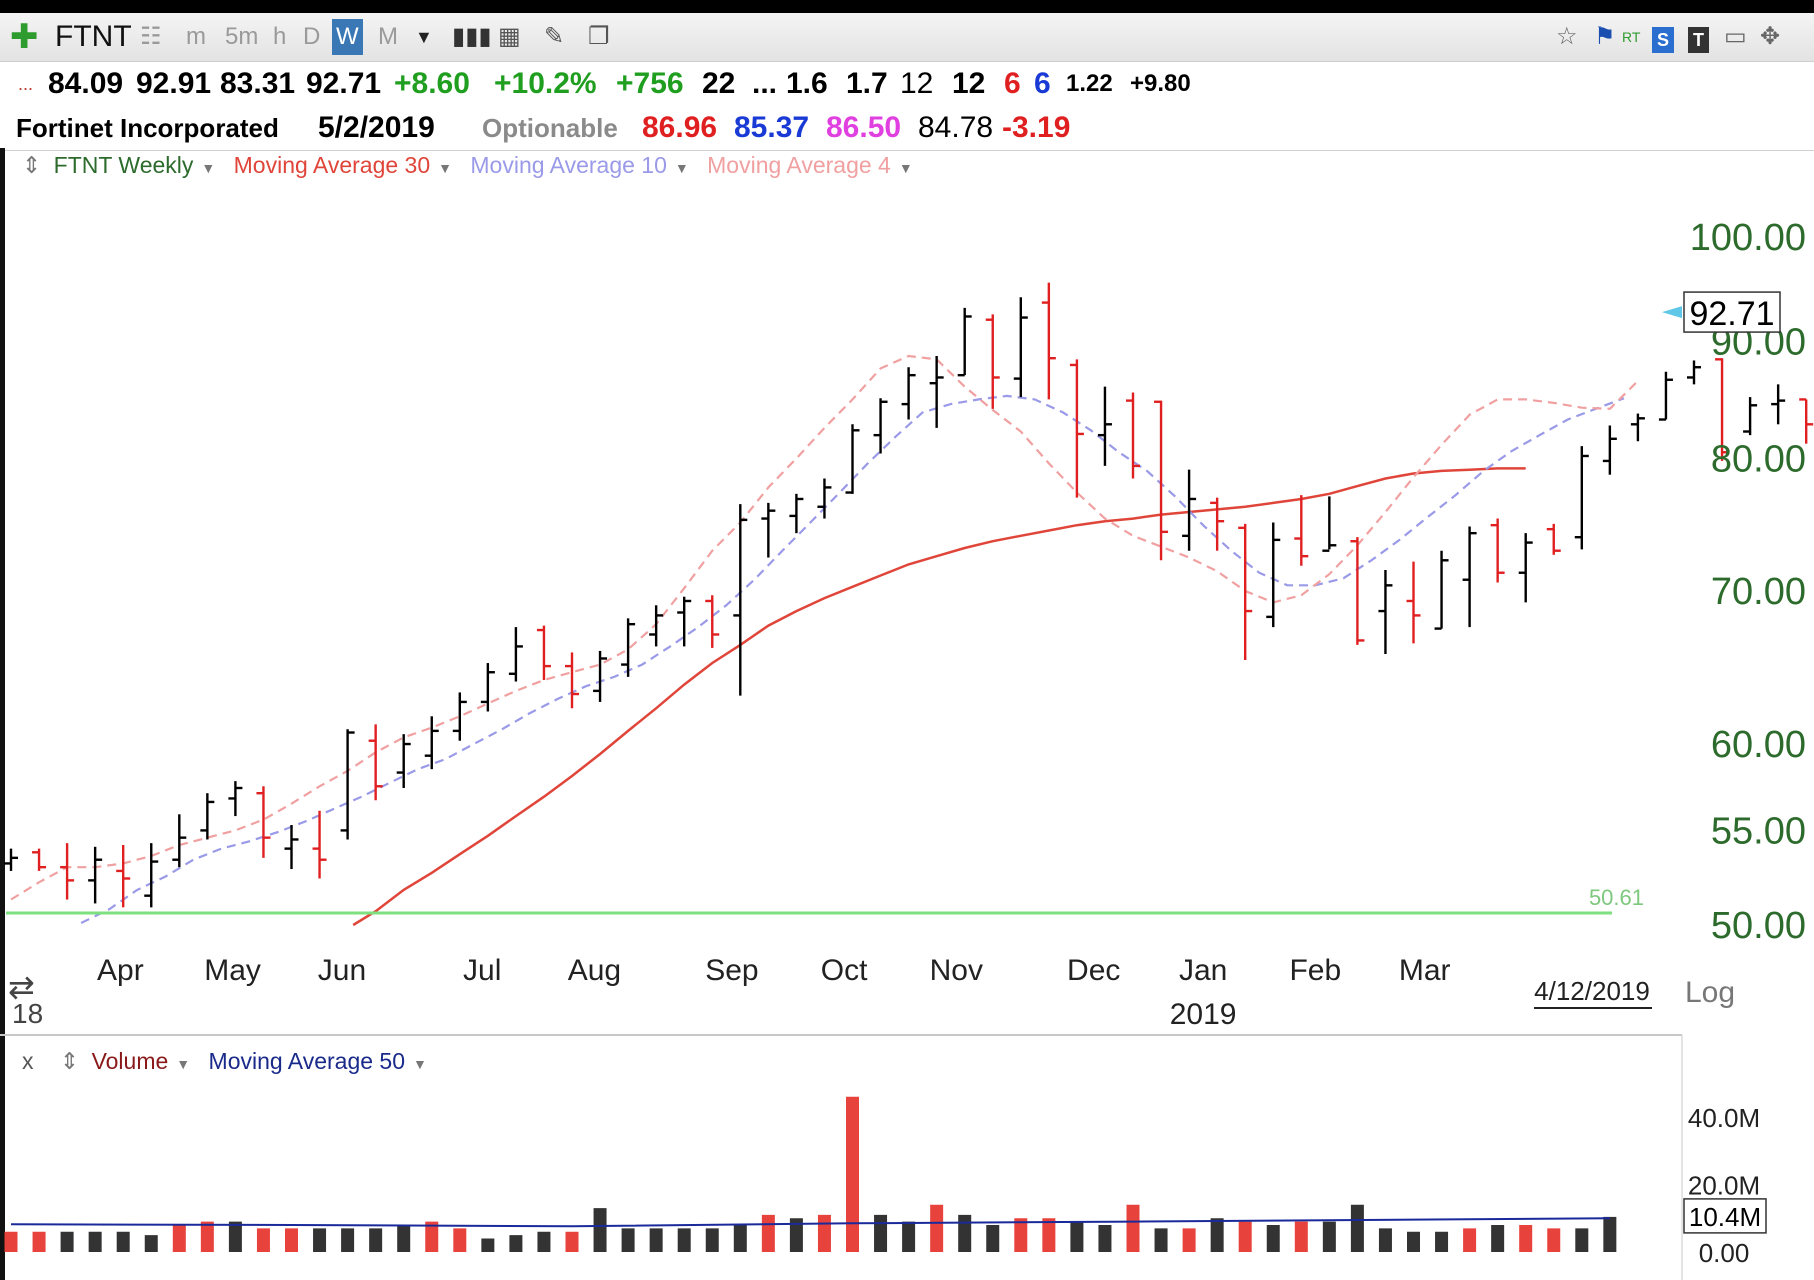  I want to click on timeframe-w: W, so click(347, 37).